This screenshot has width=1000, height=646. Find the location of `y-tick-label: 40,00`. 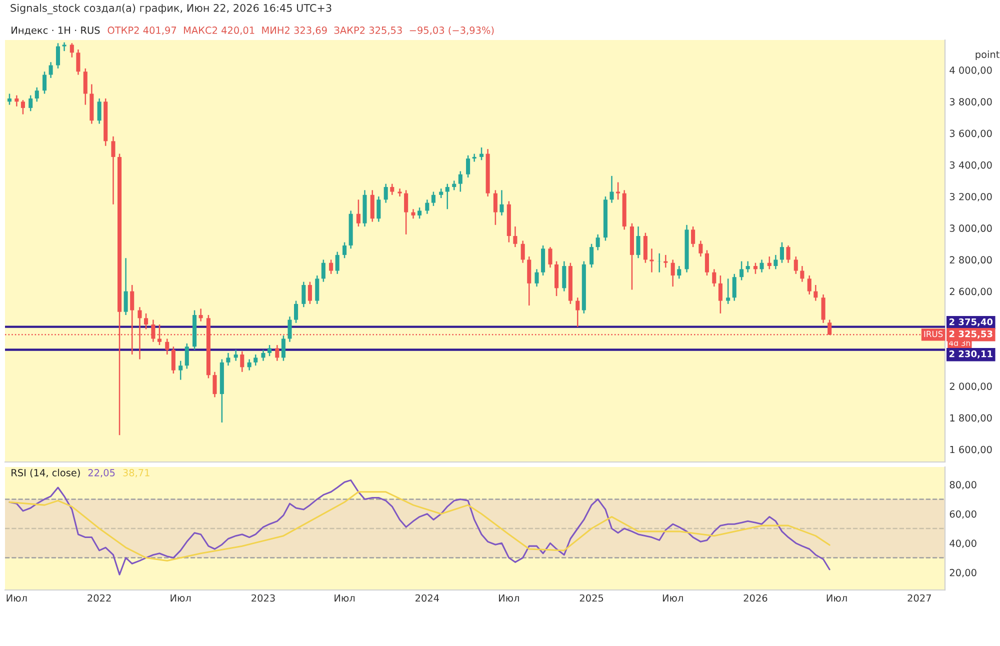

y-tick-label: 40,00 is located at coordinates (963, 544).